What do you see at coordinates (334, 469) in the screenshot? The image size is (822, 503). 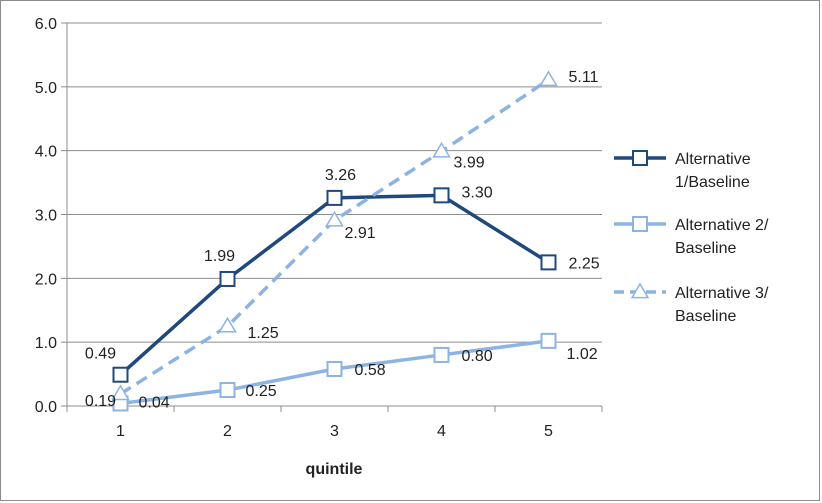 I see `x-axis-title: quintile` at bounding box center [334, 469].